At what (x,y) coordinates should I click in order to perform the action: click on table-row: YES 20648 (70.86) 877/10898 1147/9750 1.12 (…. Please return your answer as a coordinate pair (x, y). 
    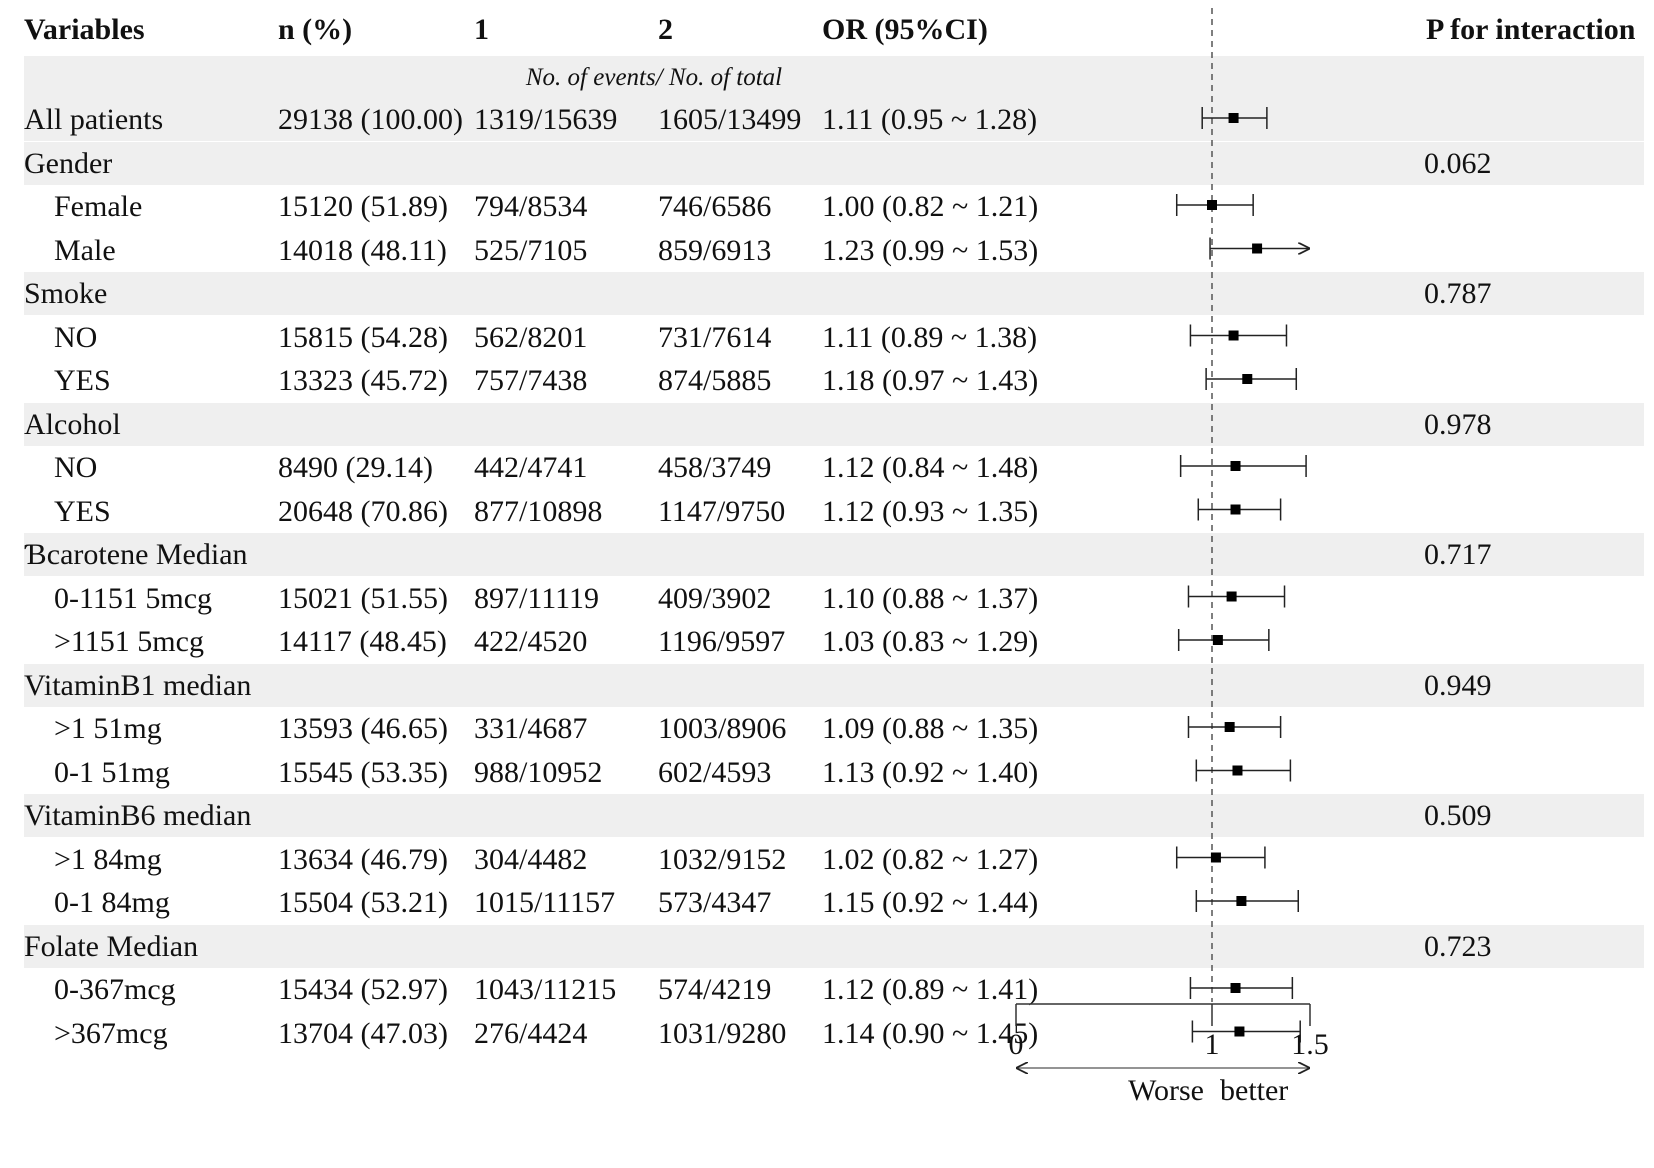
    Looking at the image, I should click on (834, 511).